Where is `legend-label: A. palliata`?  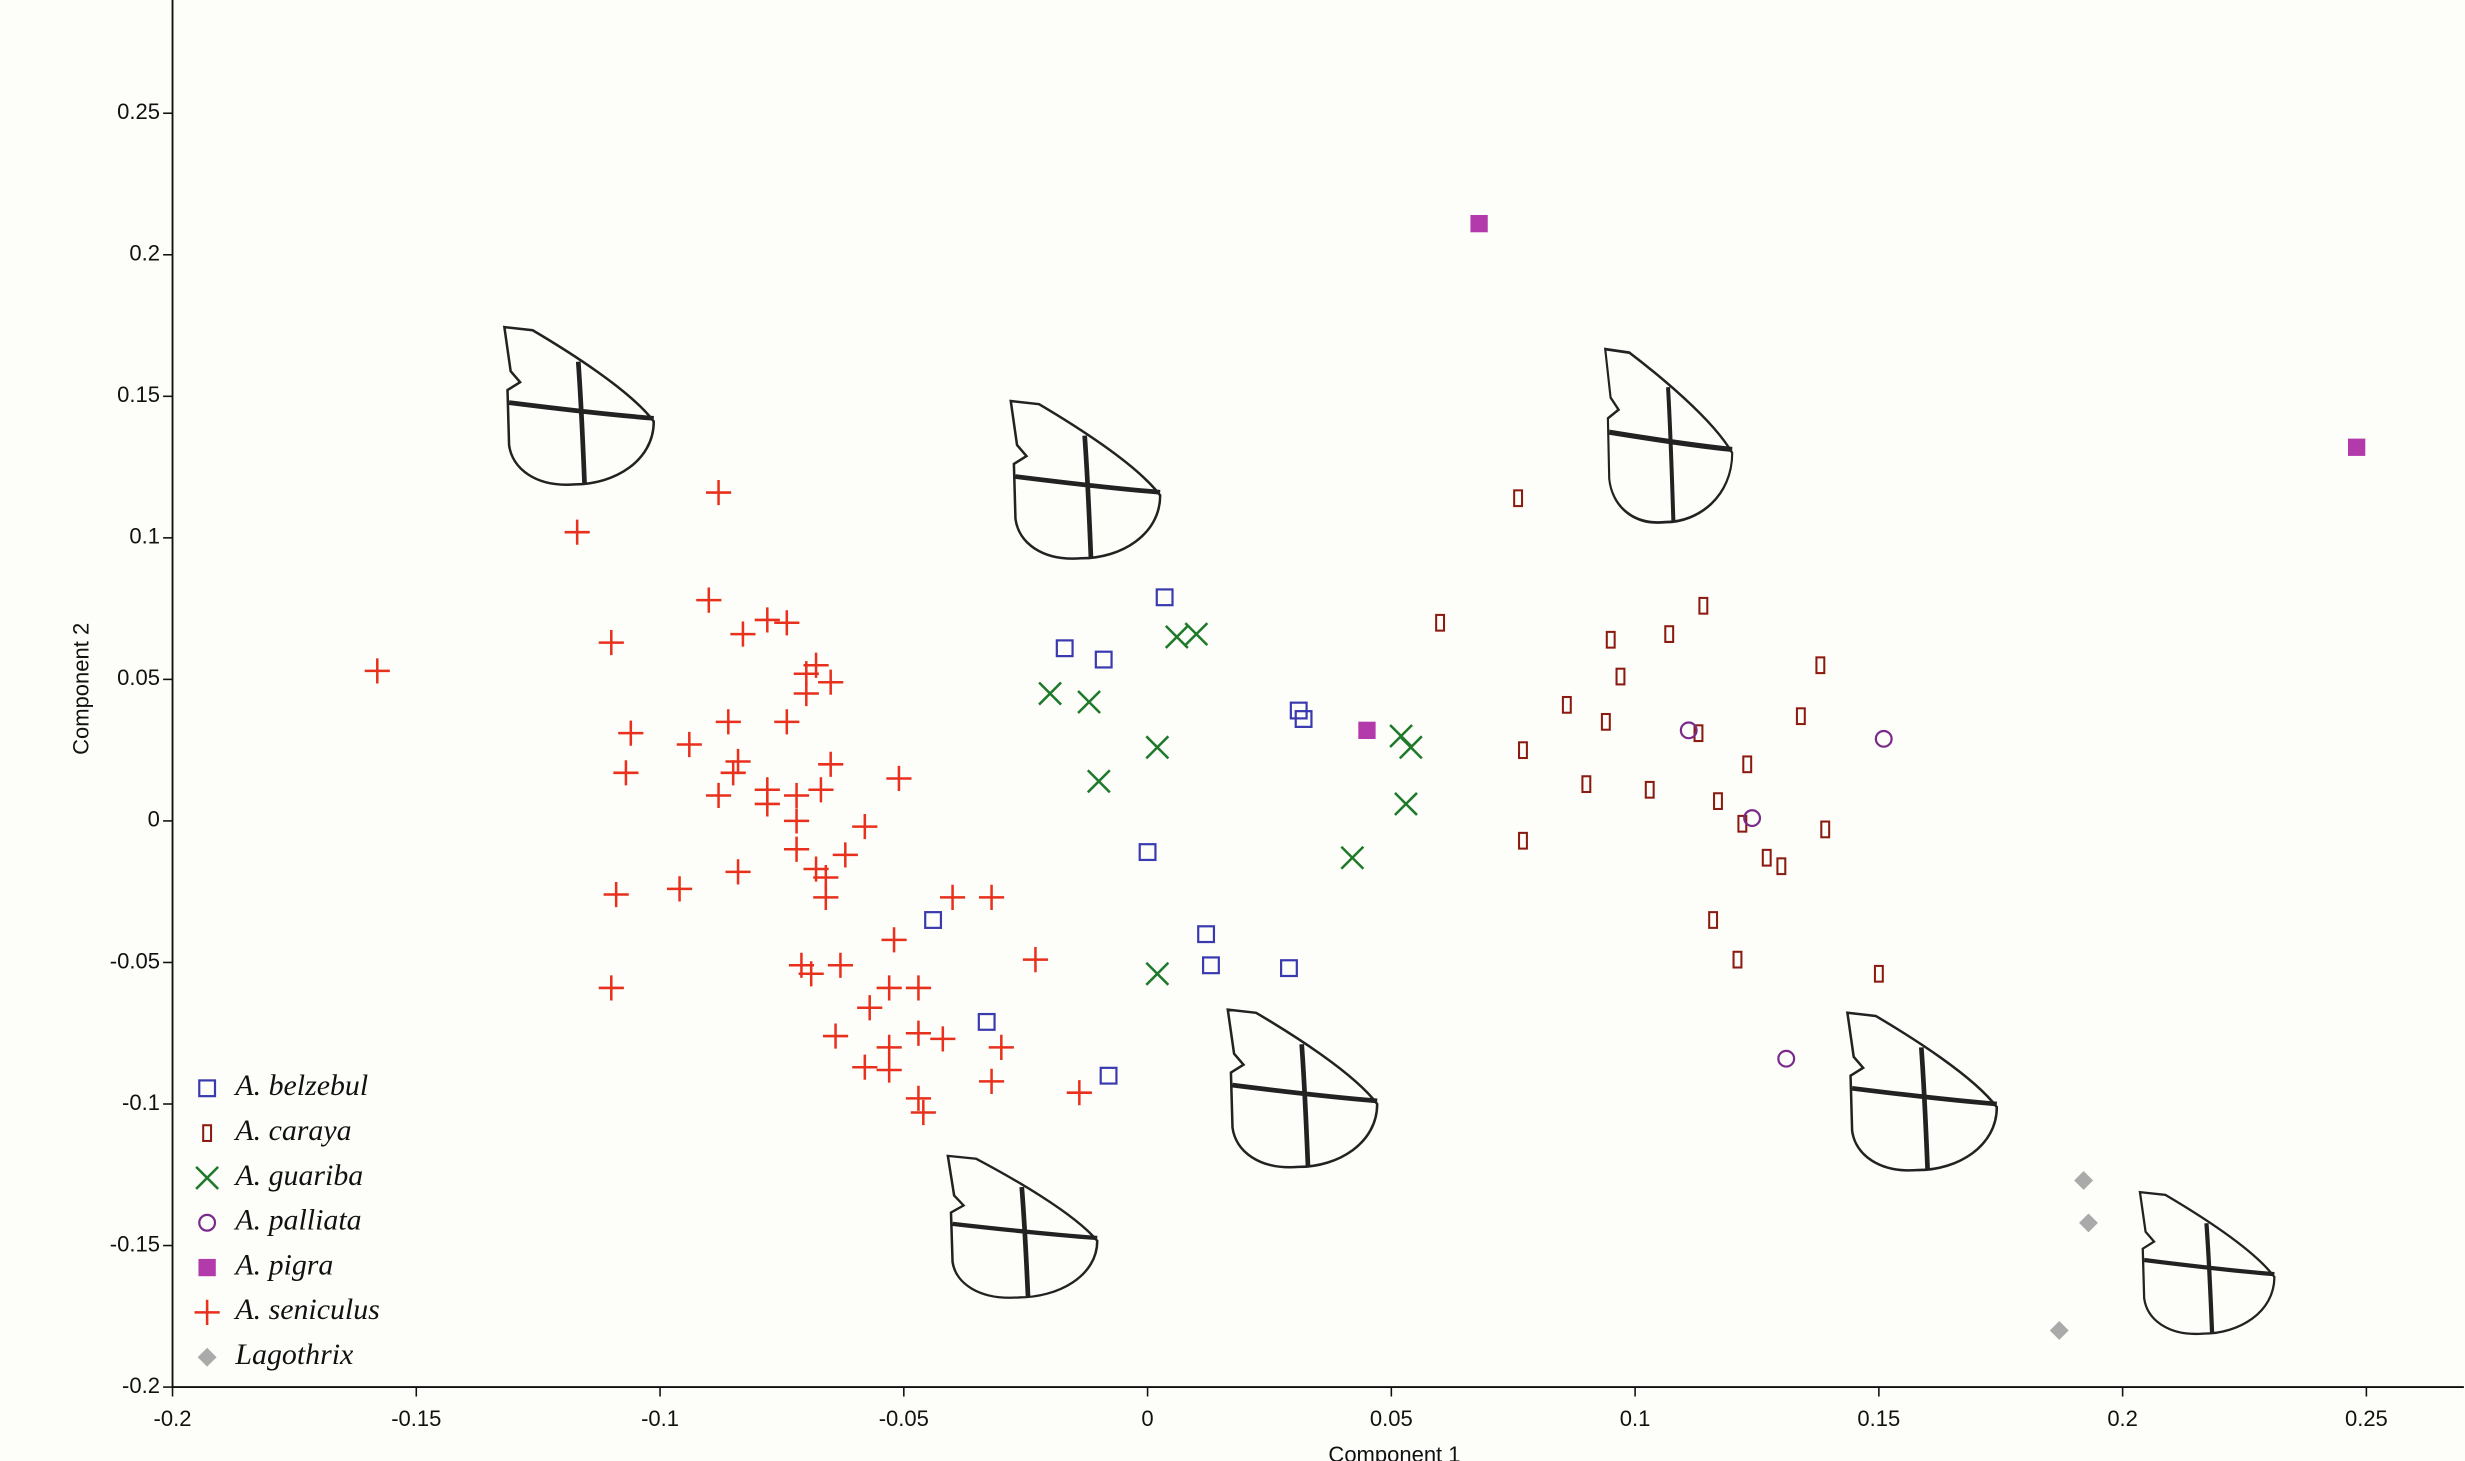 legend-label: A. palliata is located at coordinates (297, 1220).